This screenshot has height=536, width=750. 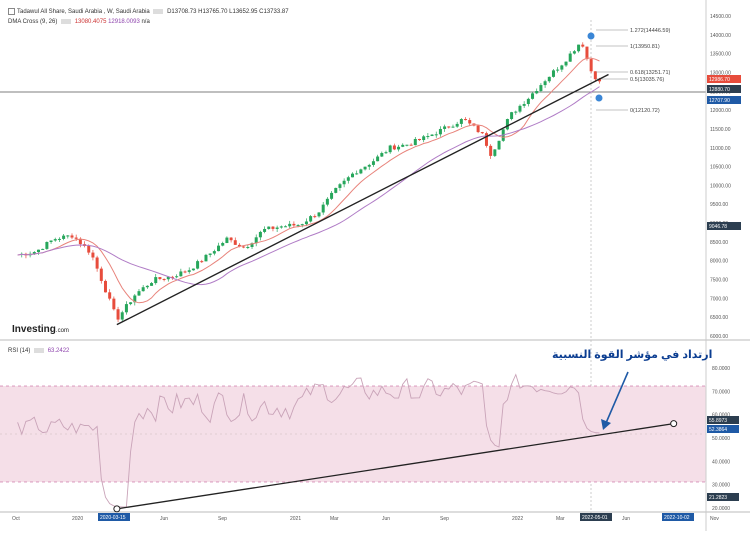 What do you see at coordinates (720, 73) in the screenshot?
I see `price-tick-label: 13000.00` at bounding box center [720, 73].